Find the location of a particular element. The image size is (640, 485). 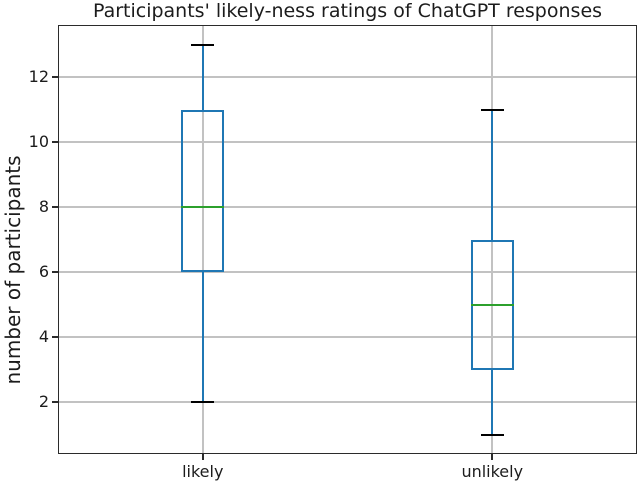

xtick-mark-likely is located at coordinates (202, 457).